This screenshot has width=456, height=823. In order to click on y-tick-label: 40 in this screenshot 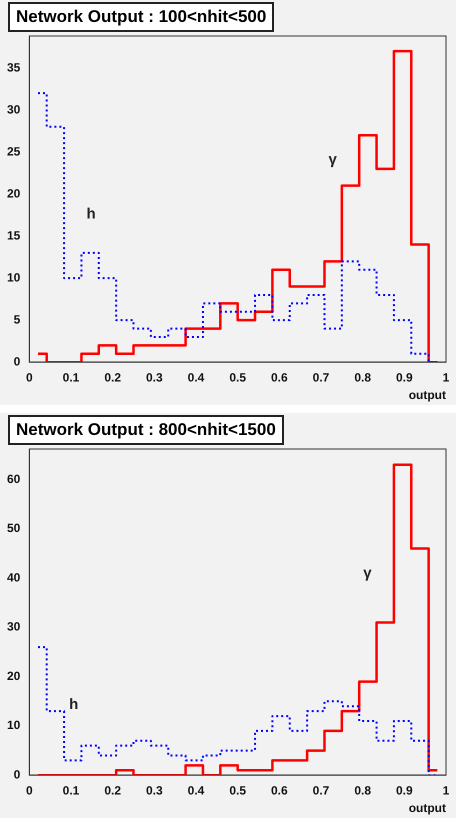, I will do `click(13, 577)`.